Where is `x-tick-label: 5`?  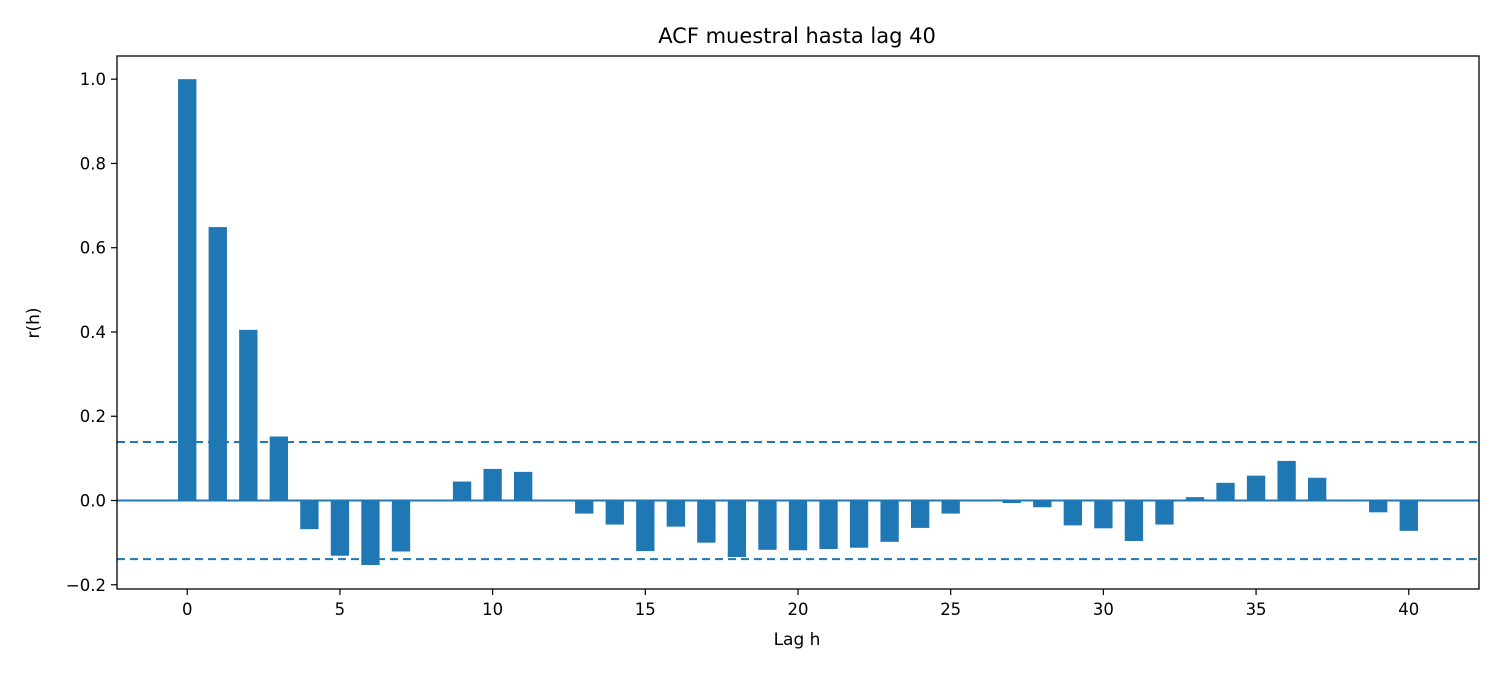 x-tick-label: 5 is located at coordinates (340, 609).